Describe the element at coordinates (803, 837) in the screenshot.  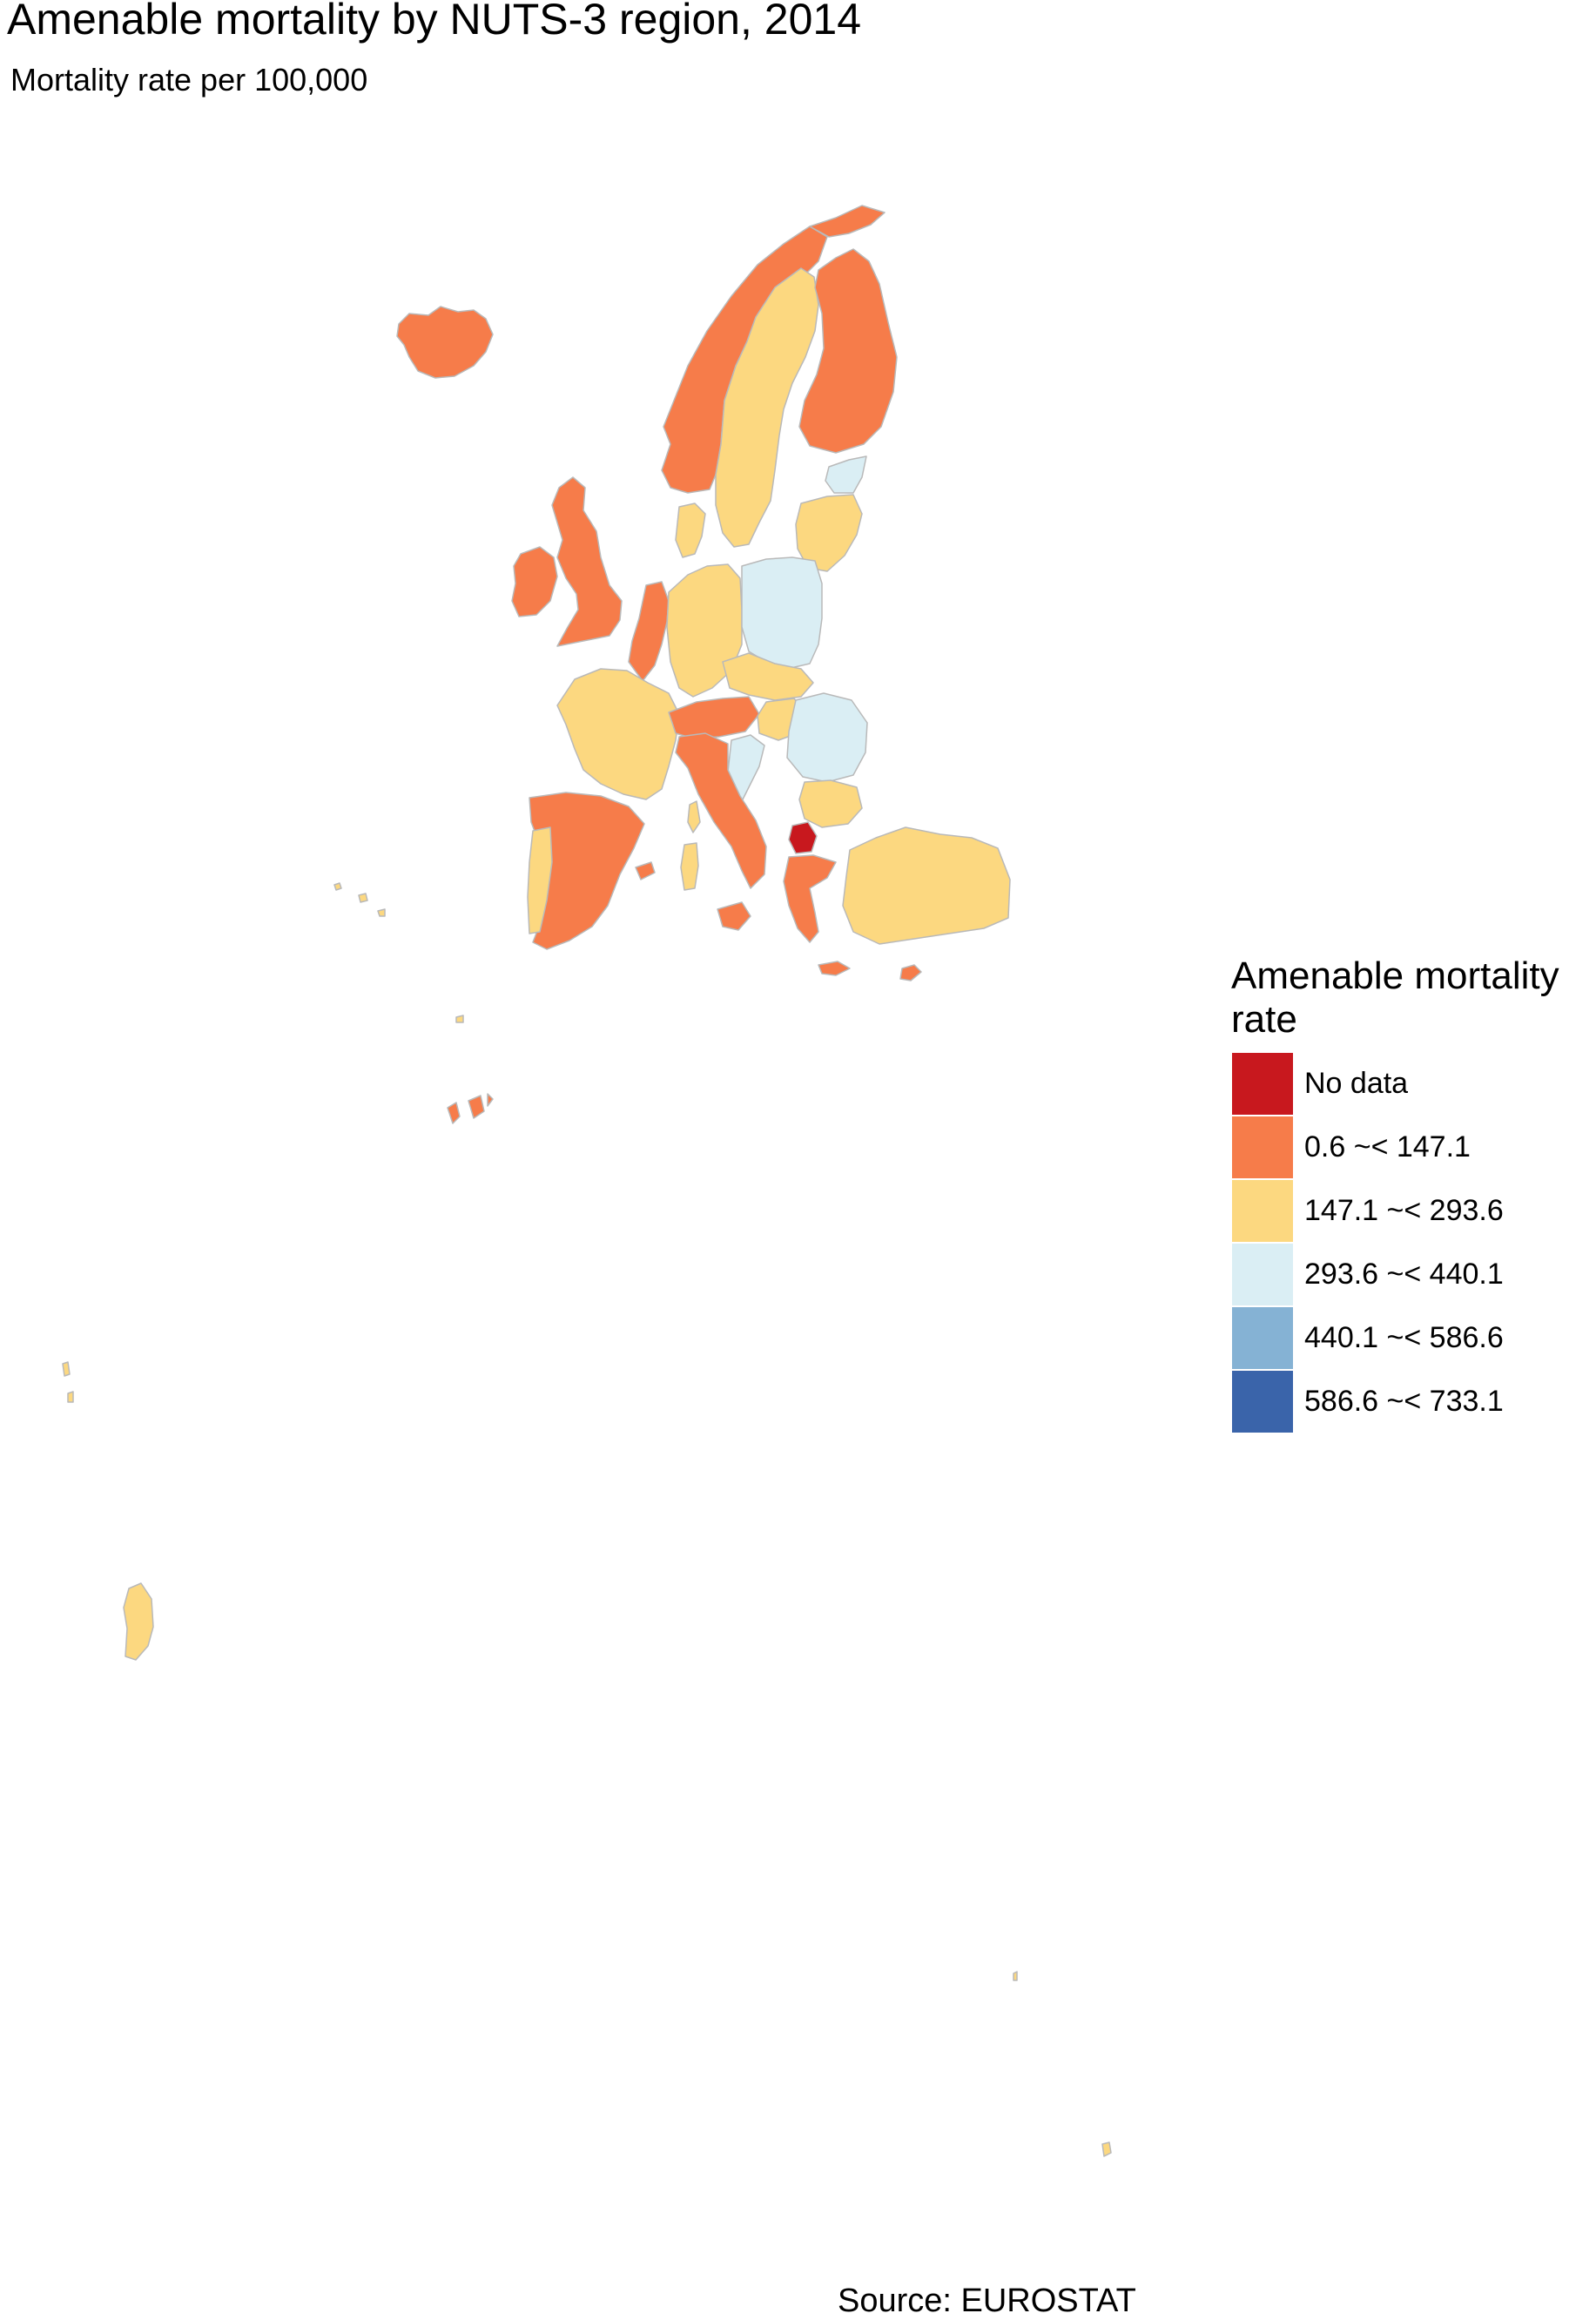
I see `region-north-macedonia` at that location.